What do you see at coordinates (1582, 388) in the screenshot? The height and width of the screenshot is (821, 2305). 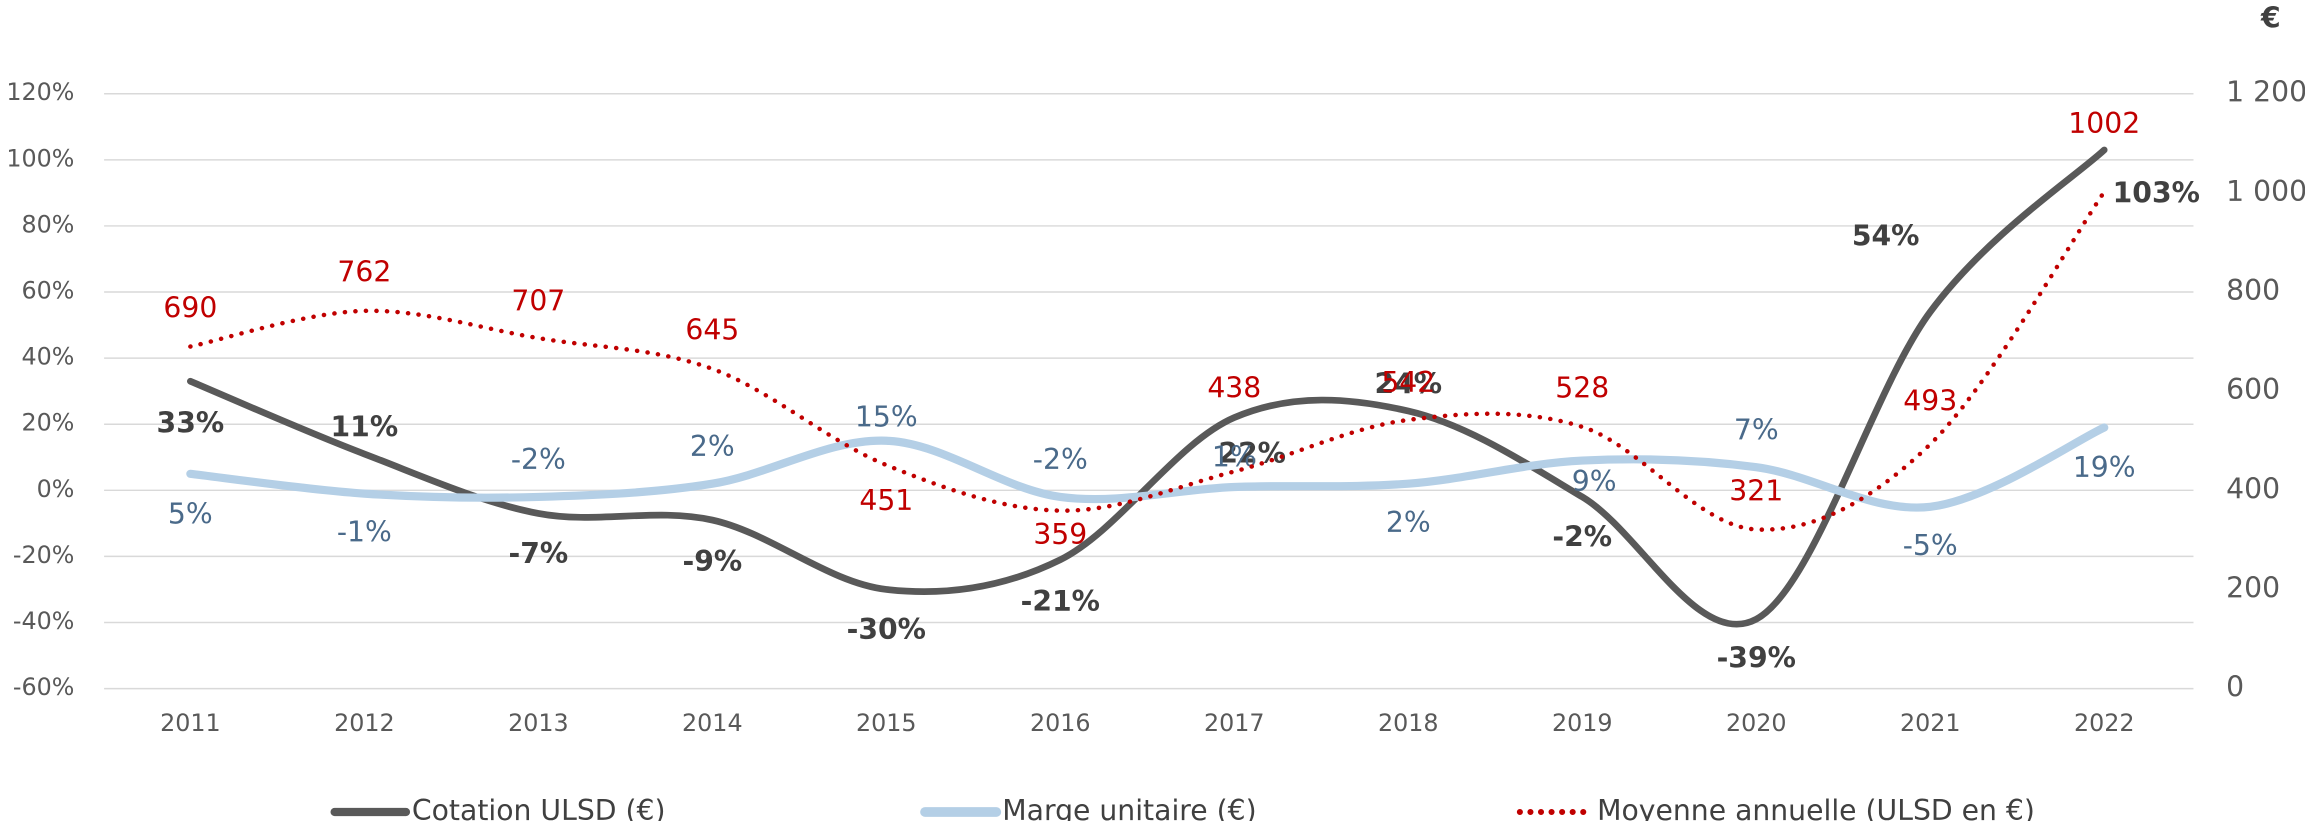 I see `data-label: 528` at bounding box center [1582, 388].